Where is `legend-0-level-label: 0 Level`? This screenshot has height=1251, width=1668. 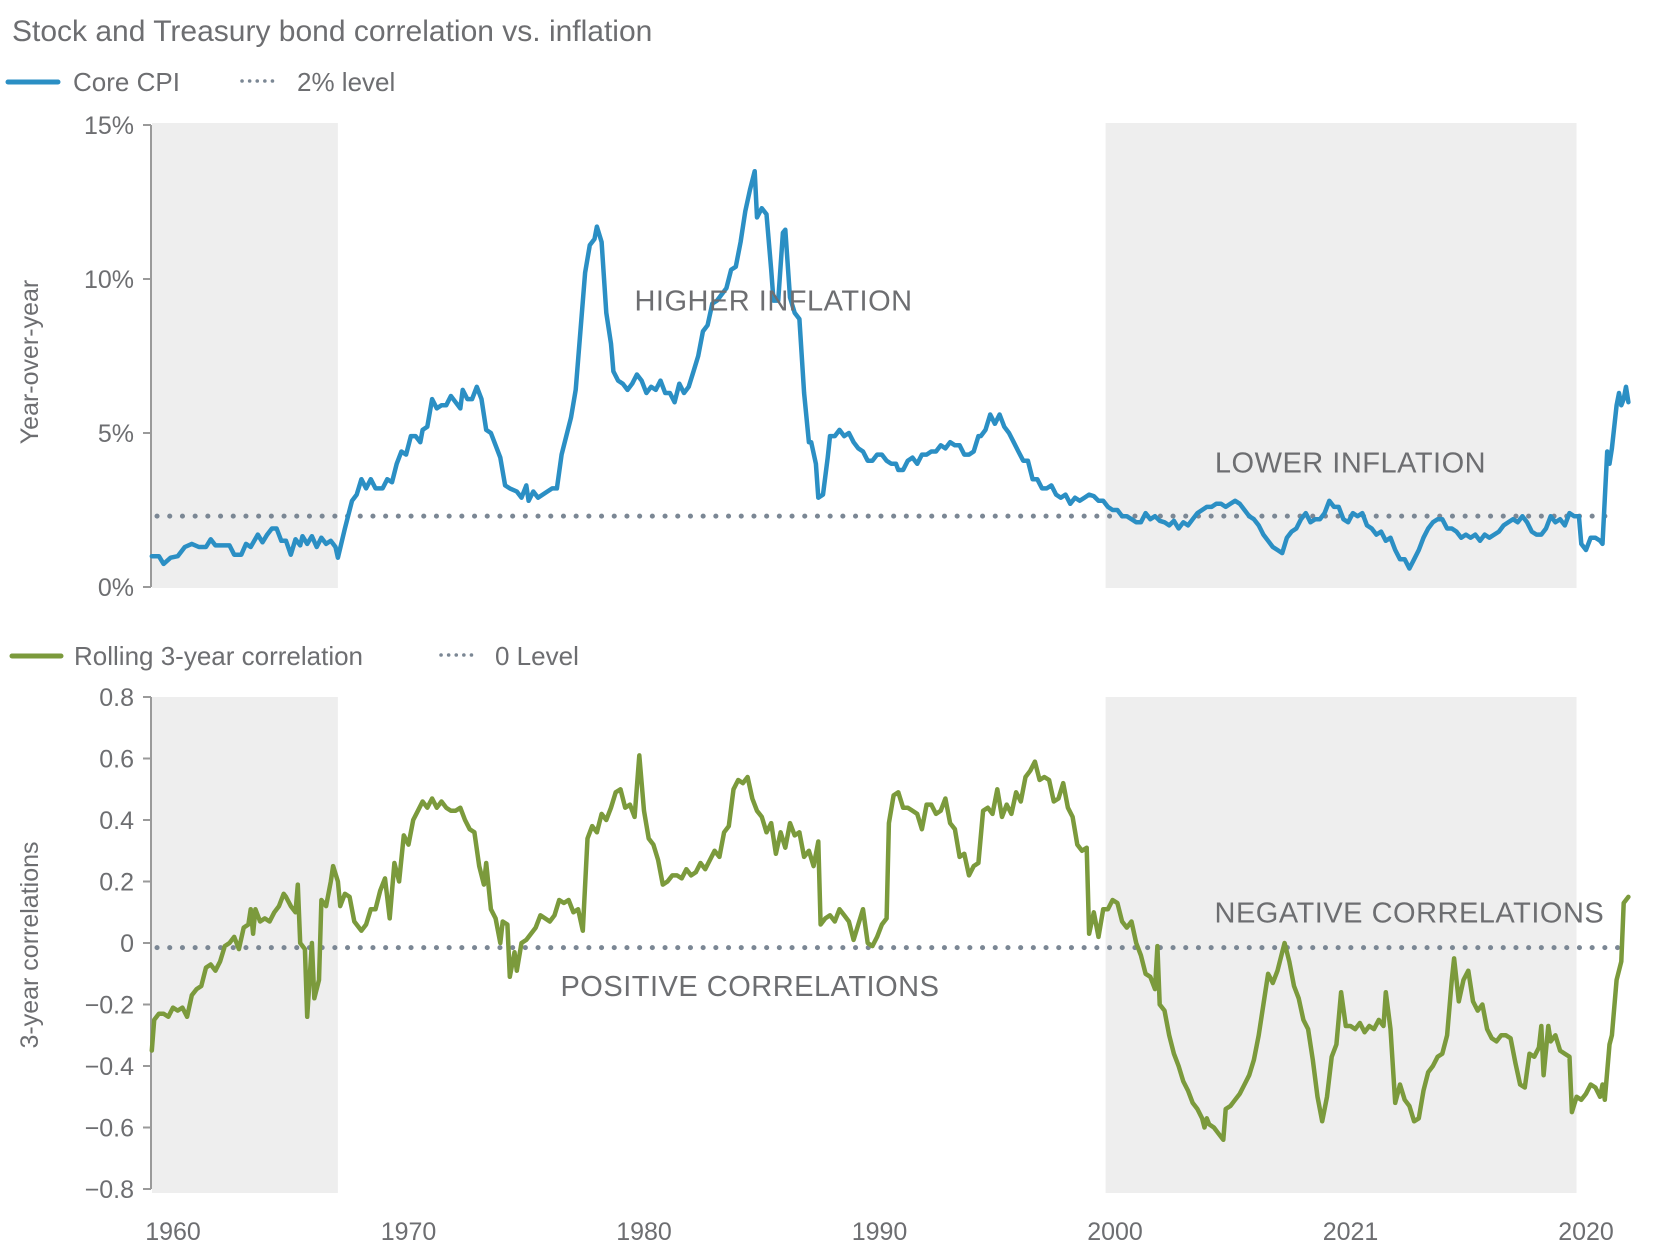
legend-0-level-label: 0 Level is located at coordinates (537, 656).